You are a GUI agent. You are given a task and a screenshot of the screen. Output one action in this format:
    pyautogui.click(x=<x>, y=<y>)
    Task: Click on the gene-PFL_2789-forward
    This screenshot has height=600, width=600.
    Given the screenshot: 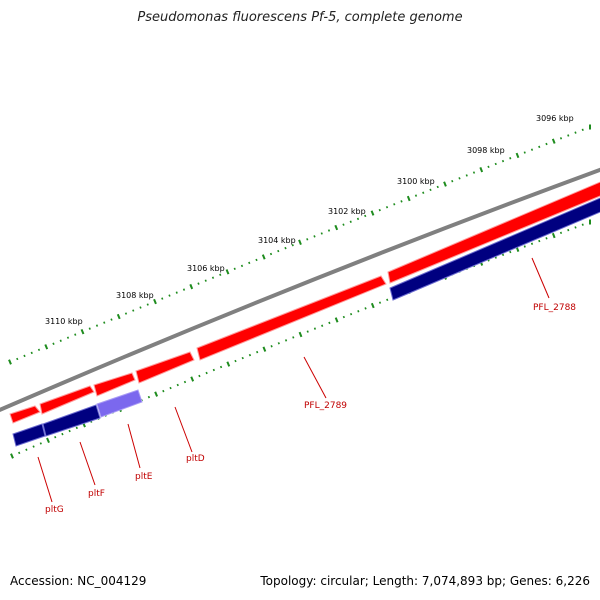 What is the action you would take?
    pyautogui.click(x=291, y=318)
    